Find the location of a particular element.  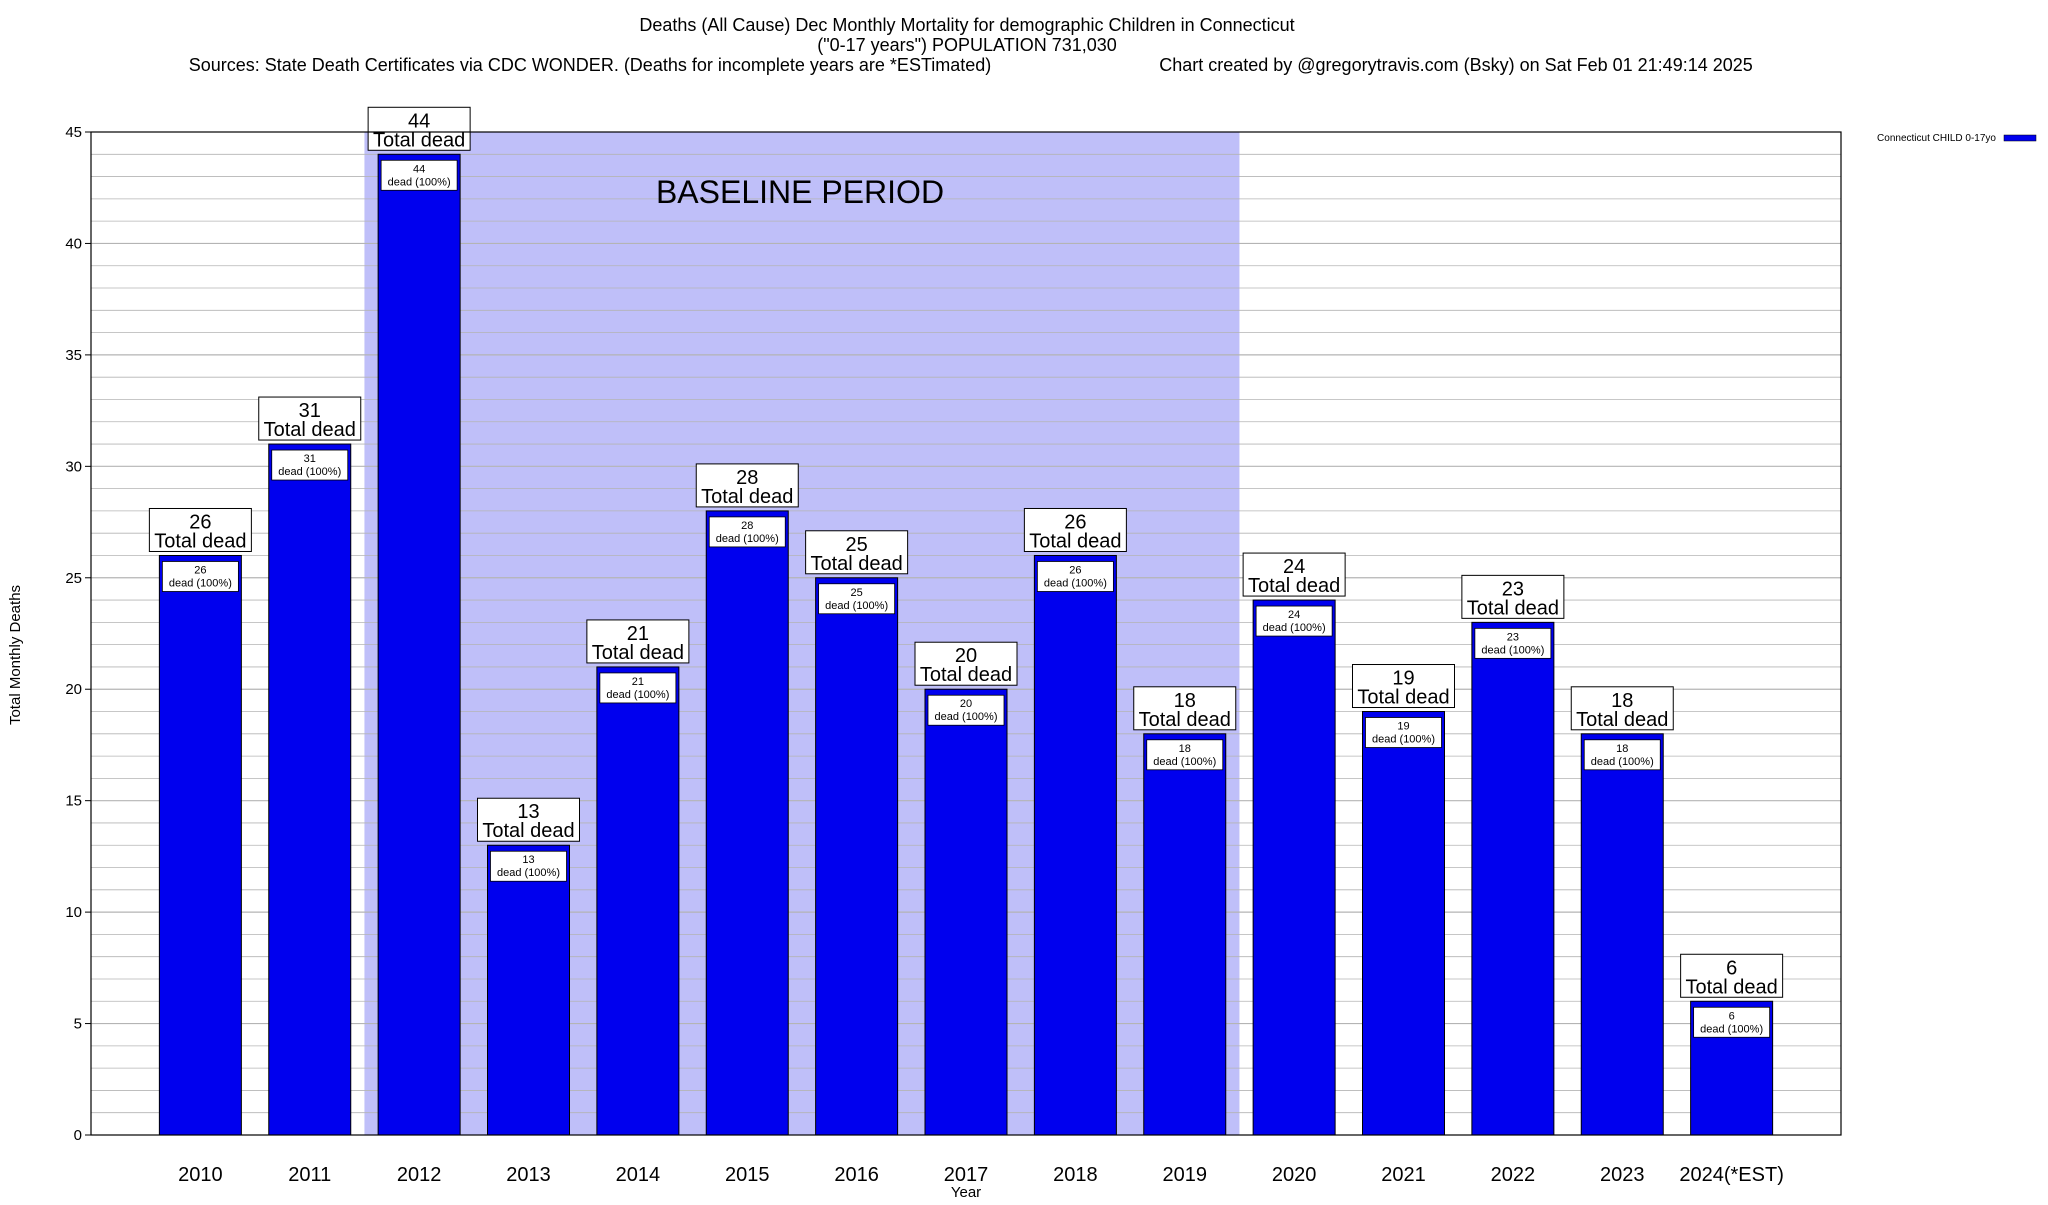

legend: Connecticut CHILD 0-17yo is located at coordinates (1957, 138).